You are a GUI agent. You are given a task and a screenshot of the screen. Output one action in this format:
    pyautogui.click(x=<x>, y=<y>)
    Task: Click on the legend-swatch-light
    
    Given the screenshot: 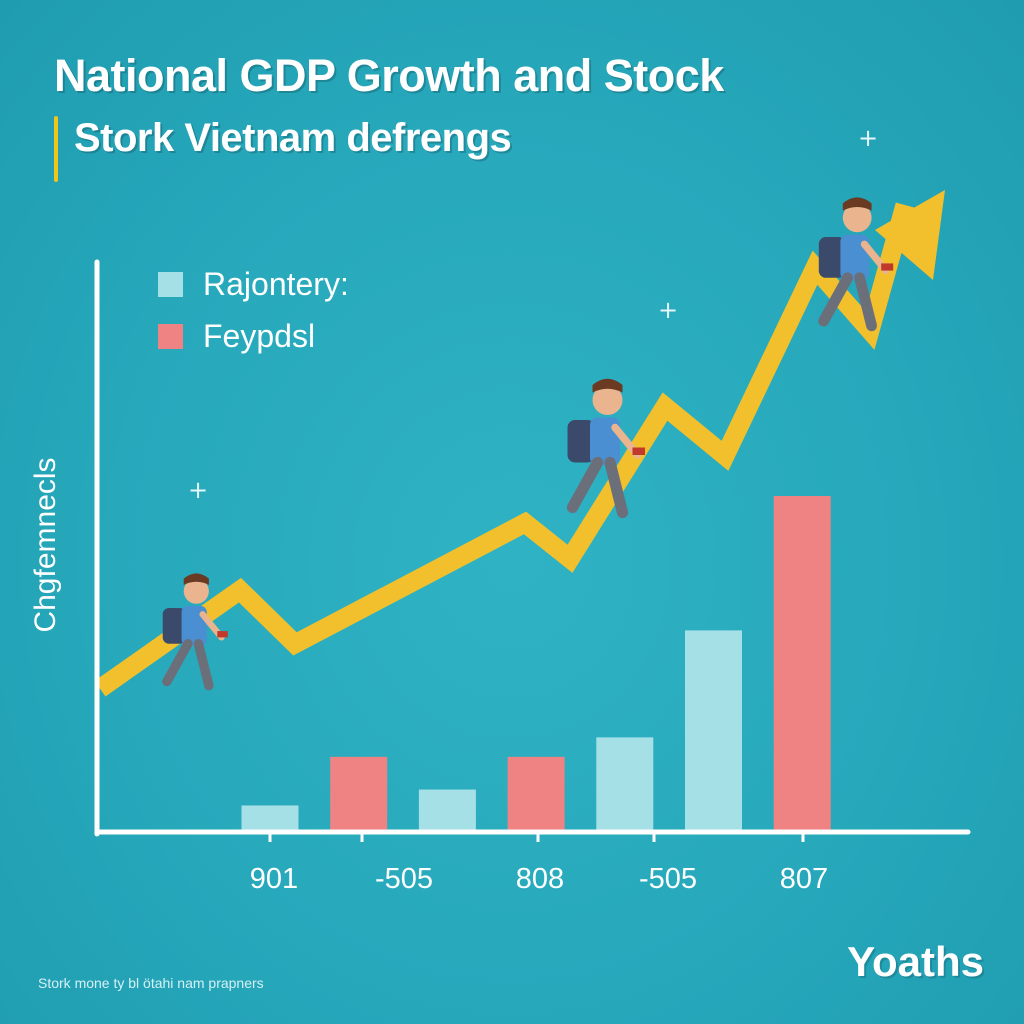 What is the action you would take?
    pyautogui.click(x=170, y=284)
    